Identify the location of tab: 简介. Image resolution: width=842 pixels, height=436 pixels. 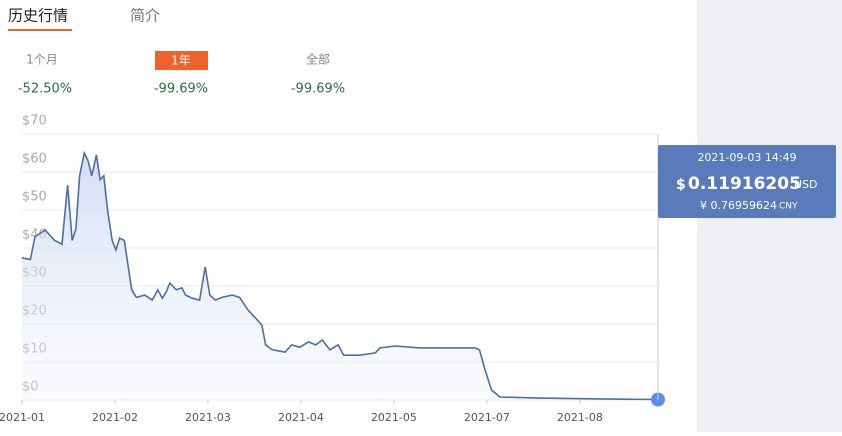
(145, 16).